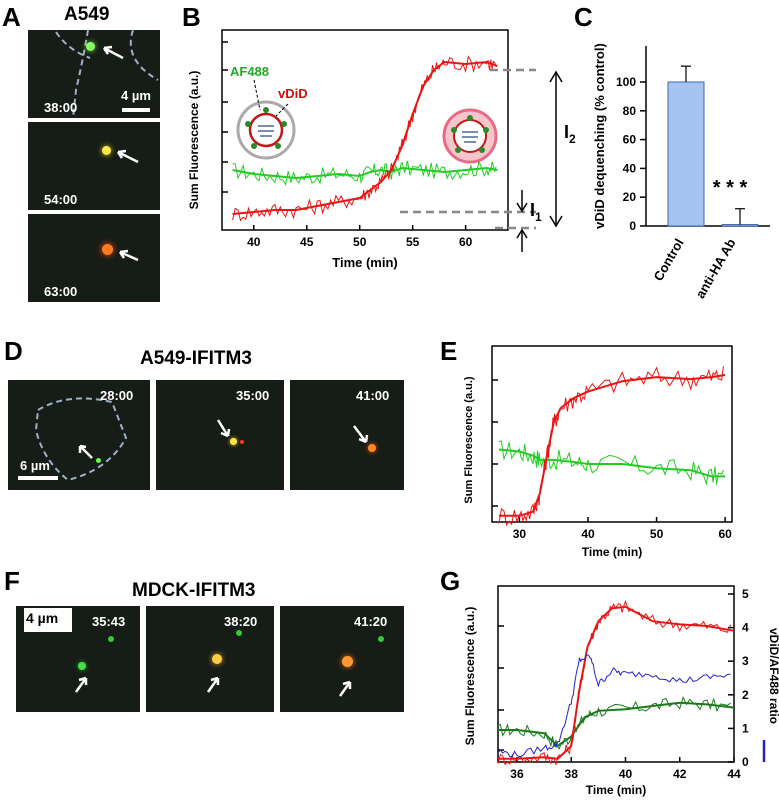  What do you see at coordinates (220, 435) in the screenshot?
I see `micrograph-d-2: 35:00` at bounding box center [220, 435].